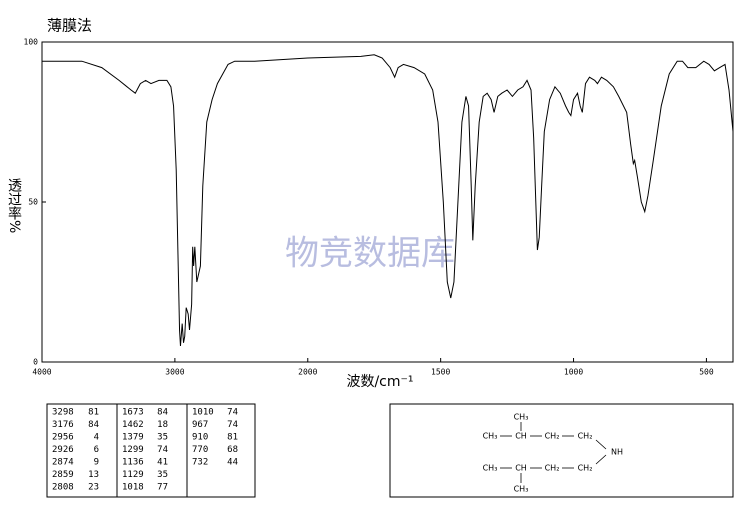 This screenshot has width=737, height=510. What do you see at coordinates (63, 450) in the screenshot?
I see `peak-wavenumber: 2926` at bounding box center [63, 450].